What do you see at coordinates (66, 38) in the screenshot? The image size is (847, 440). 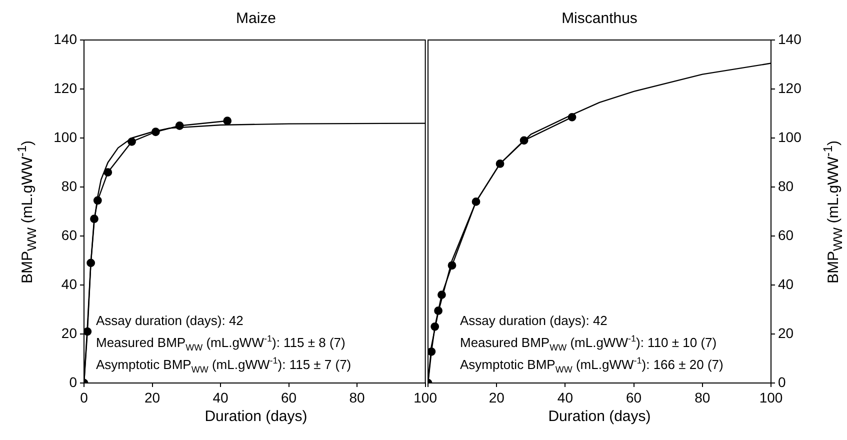 I see `y-tick-label: 140` at bounding box center [66, 38].